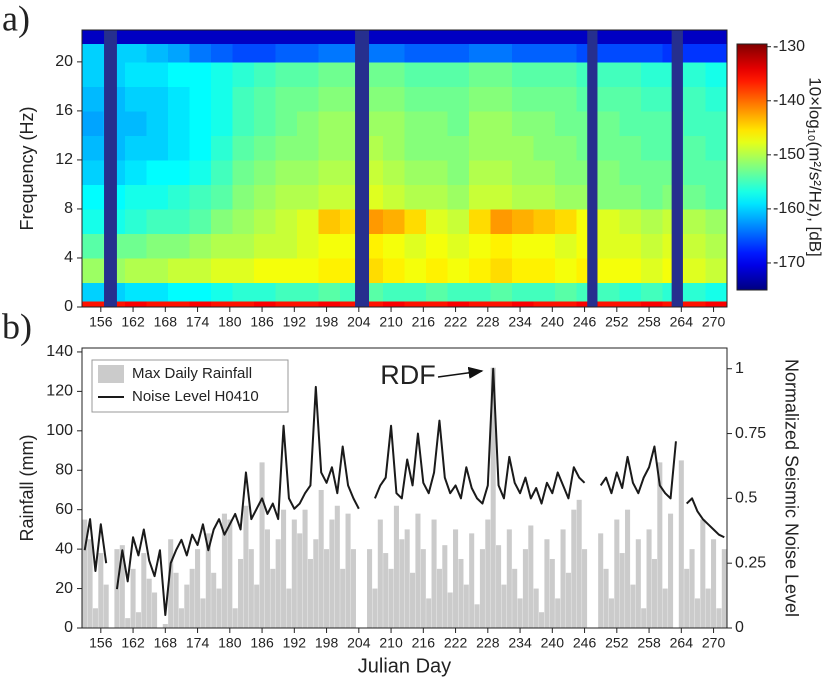  Describe the element at coordinates (59, 351) in the screenshot. I see `y-tick-label: 140` at that location.